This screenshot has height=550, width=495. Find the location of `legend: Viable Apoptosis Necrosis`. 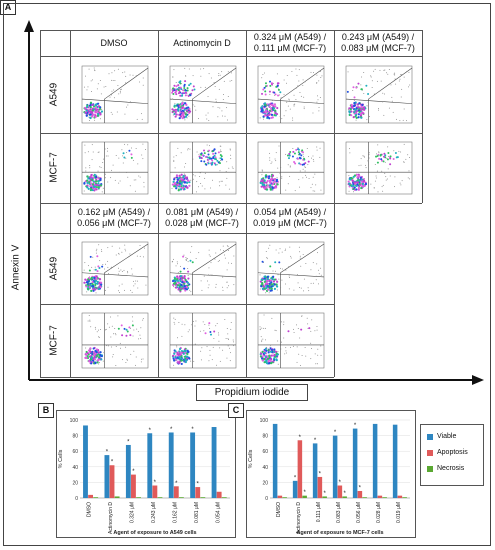

legend: Viable Apoptosis Necrosis is located at coordinates (452, 455).